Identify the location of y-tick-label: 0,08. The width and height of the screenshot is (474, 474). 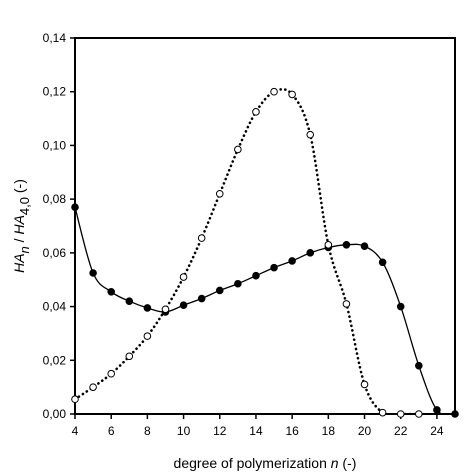
(55, 199).